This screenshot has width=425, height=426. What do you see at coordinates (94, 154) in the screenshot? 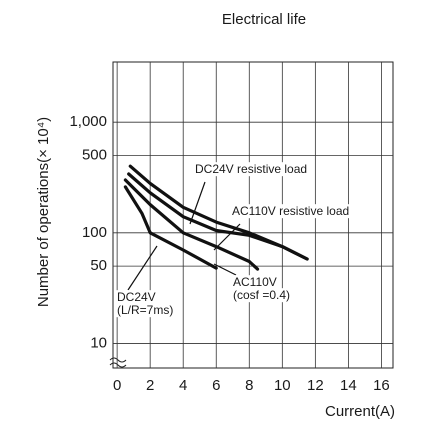
I see `y-tick-label: 500` at bounding box center [94, 154].